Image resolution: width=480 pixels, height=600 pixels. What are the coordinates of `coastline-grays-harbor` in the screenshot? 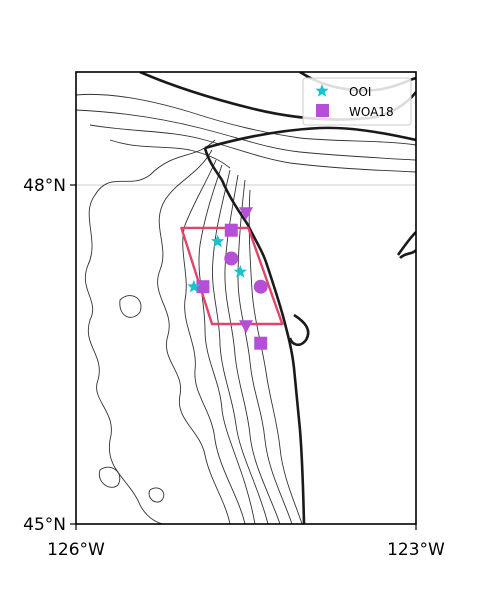 It's located at (299, 330).